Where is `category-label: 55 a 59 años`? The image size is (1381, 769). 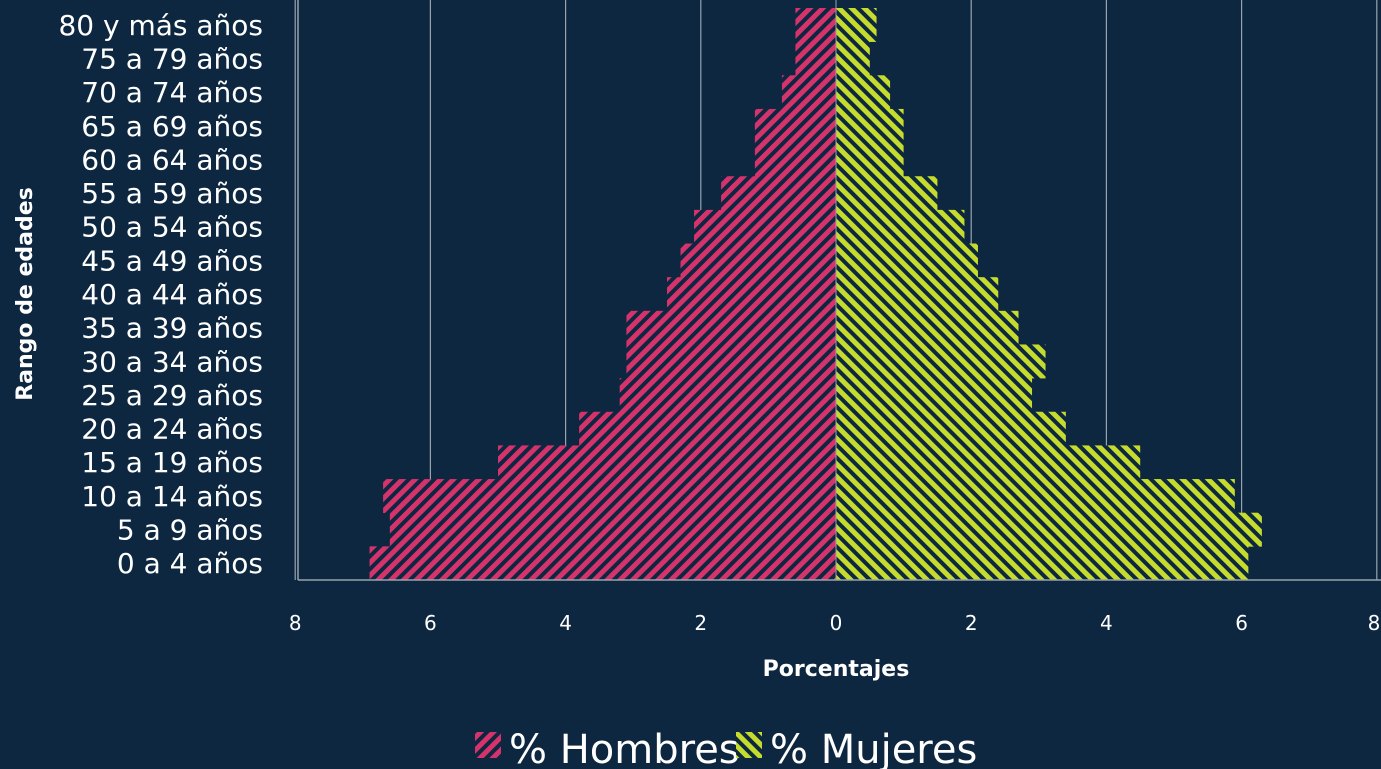 category-label: 55 a 59 años is located at coordinates (172, 193).